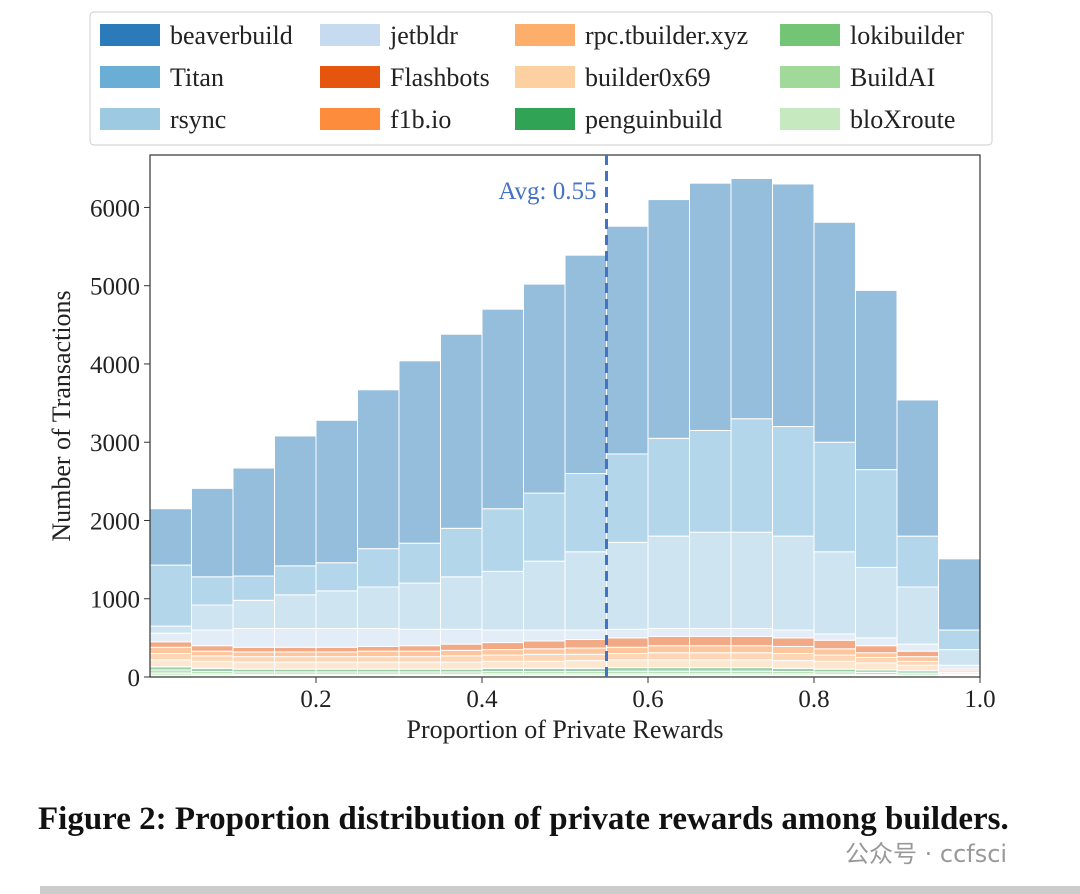 The height and width of the screenshot is (894, 1080). What do you see at coordinates (647, 699) in the screenshot?
I see `x-tick-label: 0.6` at bounding box center [647, 699].